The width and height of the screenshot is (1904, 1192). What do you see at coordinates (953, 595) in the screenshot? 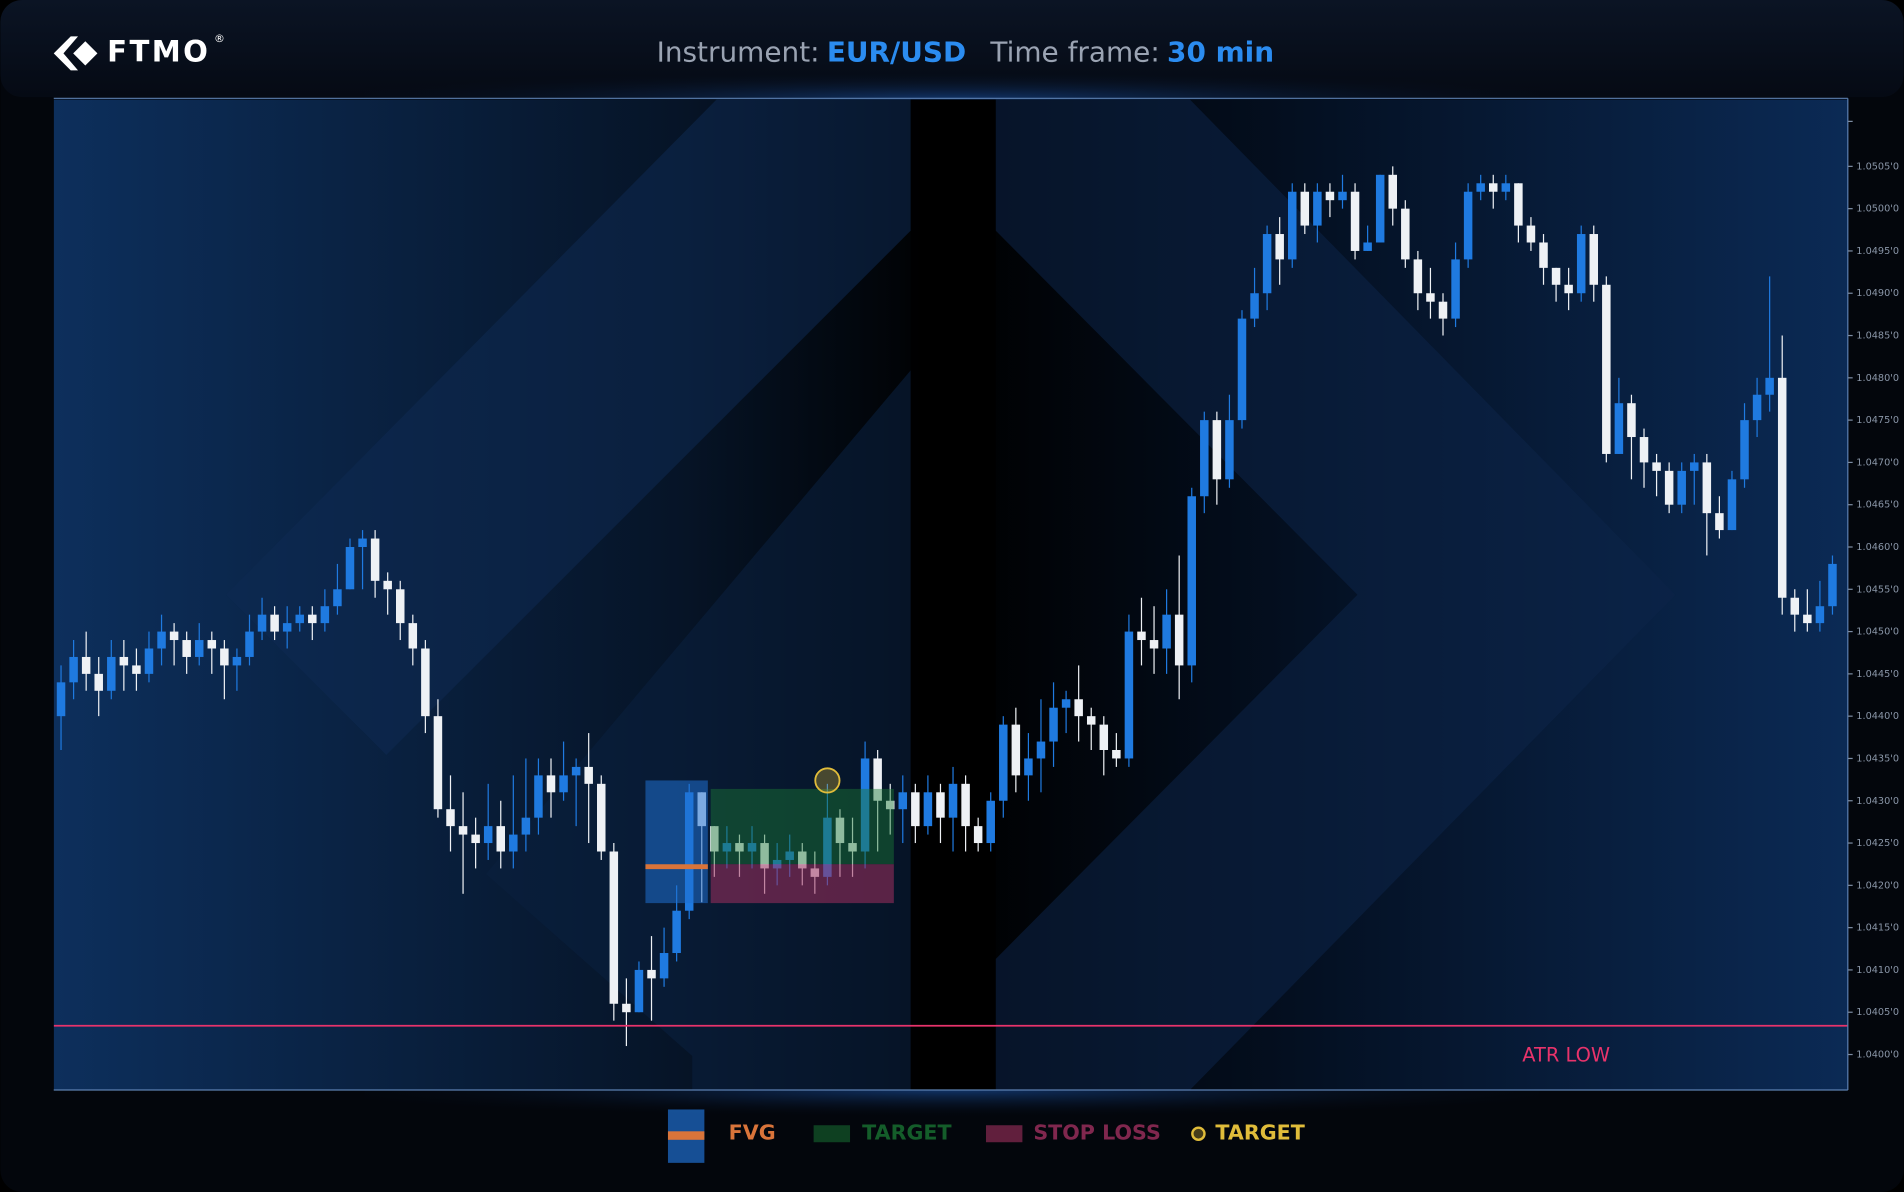
I see `decor-band` at bounding box center [953, 595].